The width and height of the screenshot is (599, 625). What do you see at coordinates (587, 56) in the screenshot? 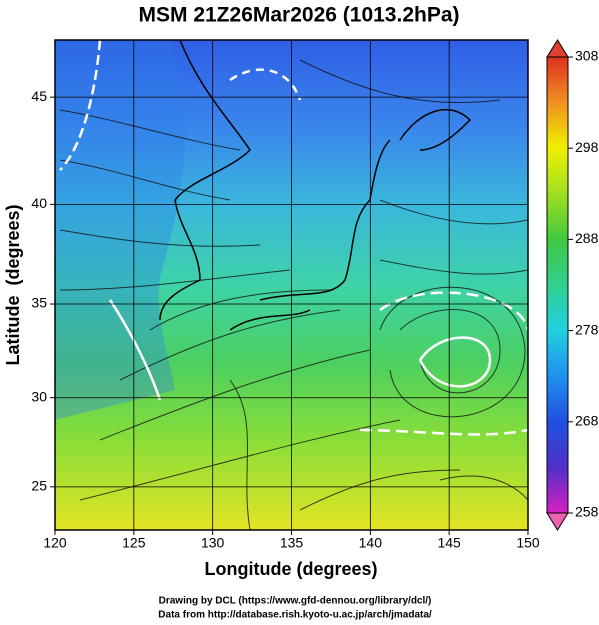
I see `colorbar-tick-label: 308` at bounding box center [587, 56].